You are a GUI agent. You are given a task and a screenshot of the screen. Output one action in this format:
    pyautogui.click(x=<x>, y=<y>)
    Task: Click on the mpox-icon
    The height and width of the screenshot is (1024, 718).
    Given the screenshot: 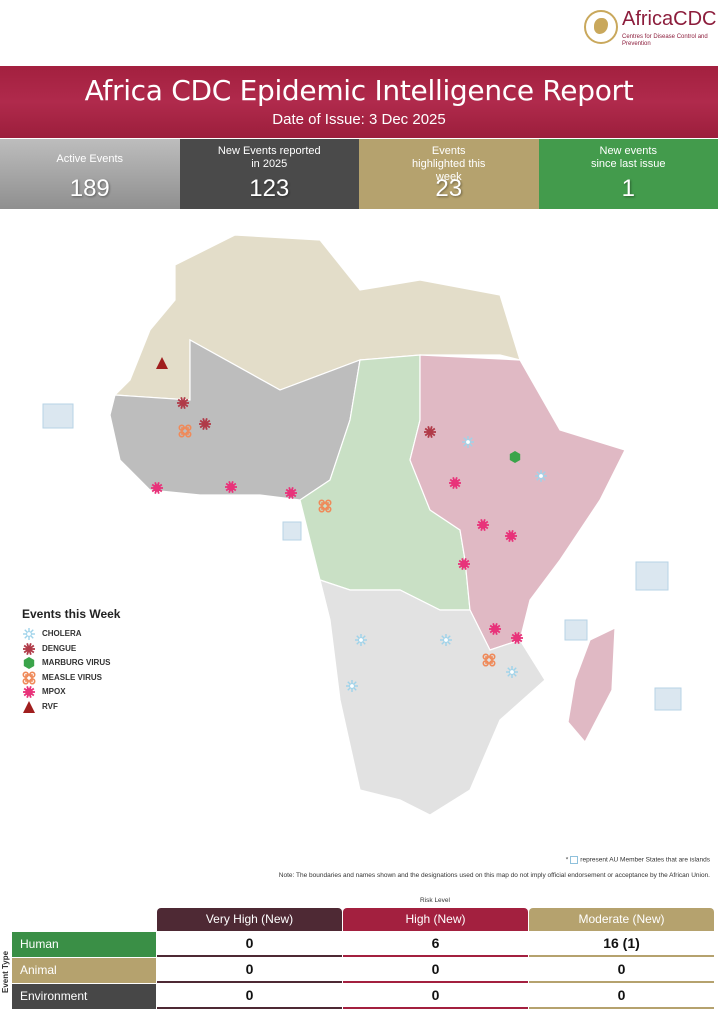 What is the action you would take?
    pyautogui.click(x=29, y=692)
    